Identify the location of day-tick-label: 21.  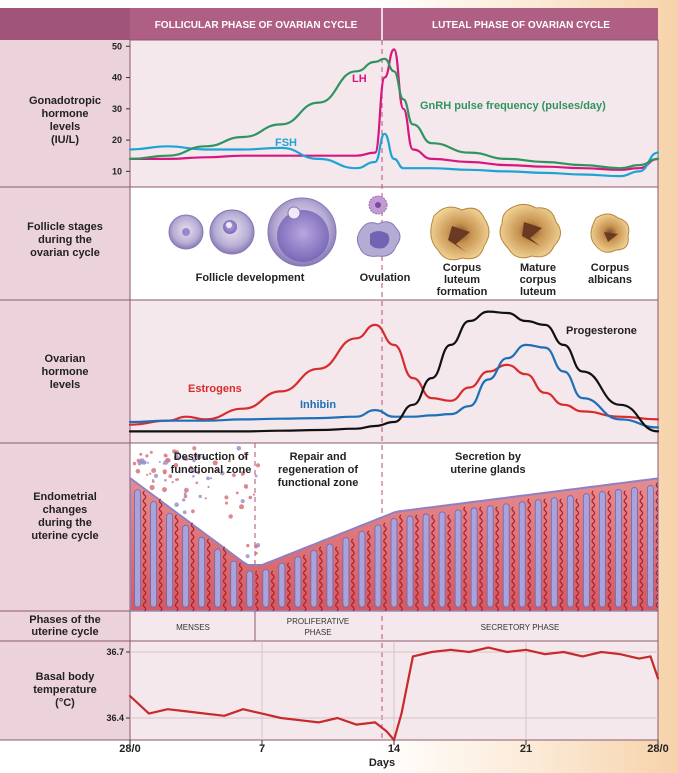
(526, 749).